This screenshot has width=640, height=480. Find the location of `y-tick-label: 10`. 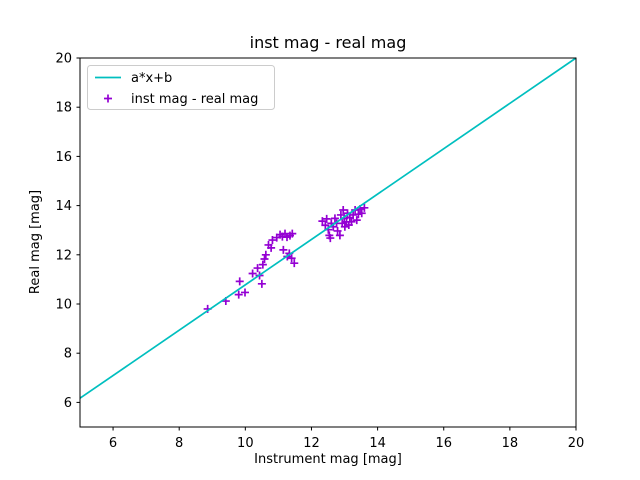

y-tick-label: 10 is located at coordinates (63, 305).